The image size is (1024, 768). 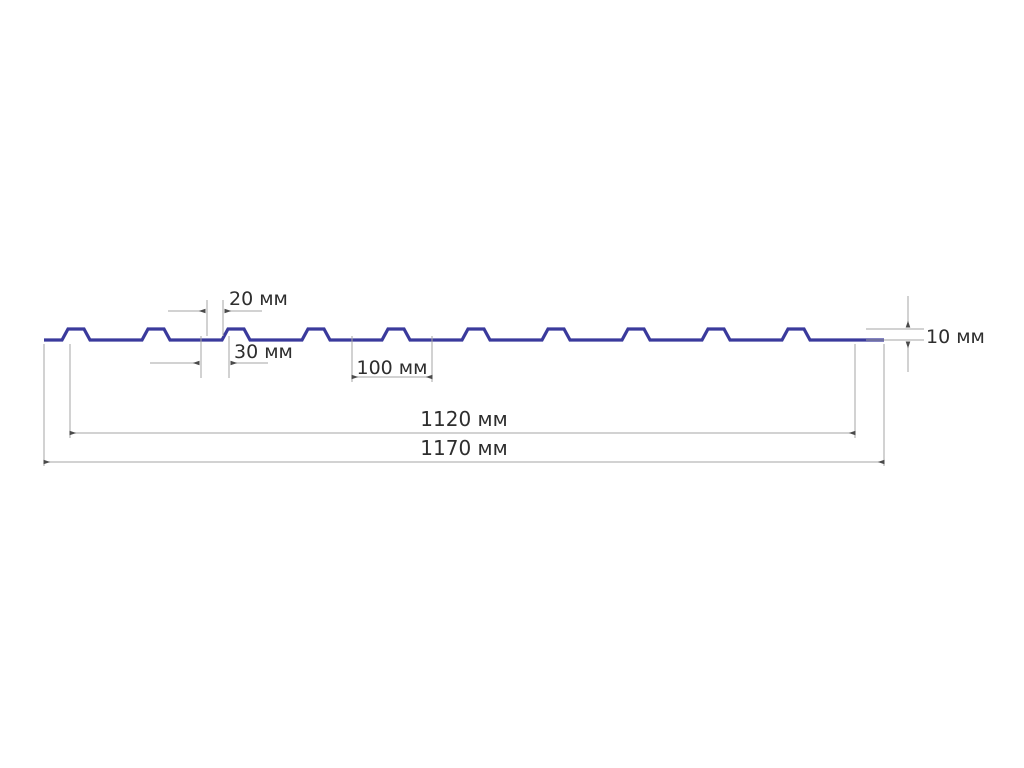 I want to click on label-rib-top-width: 20 мм, so click(x=258, y=299).